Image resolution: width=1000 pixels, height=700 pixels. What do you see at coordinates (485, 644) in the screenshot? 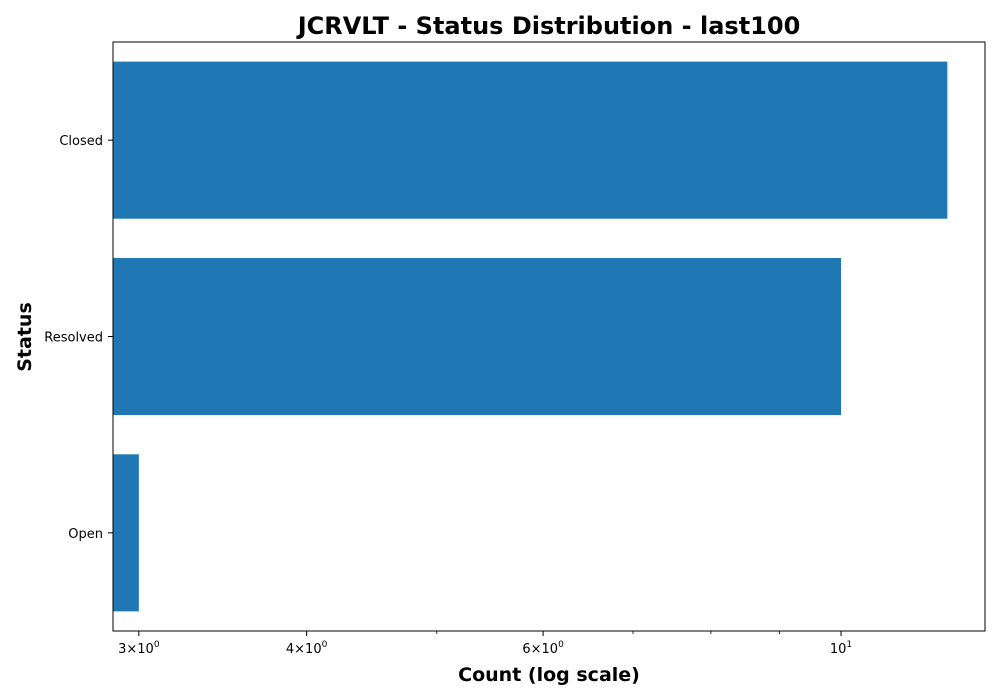
I see `x-axis-ticks: 3×100 4×100 6×100 101` at bounding box center [485, 644].